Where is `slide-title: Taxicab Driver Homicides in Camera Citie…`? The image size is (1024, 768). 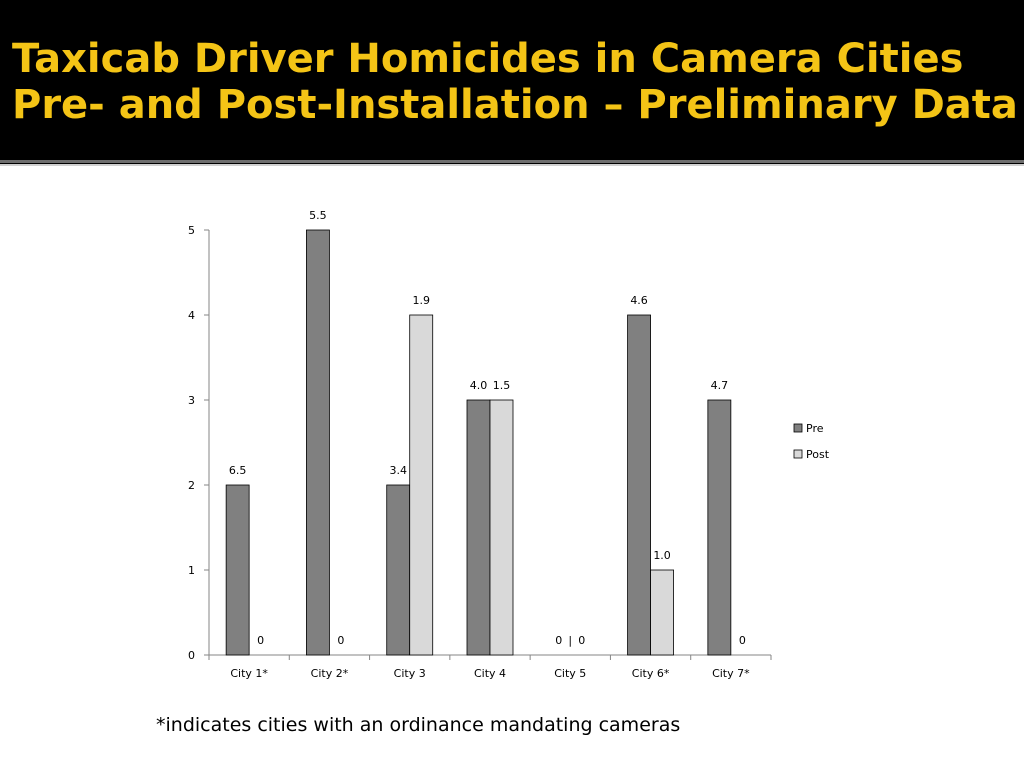 slide-title: Taxicab Driver Homicides in Camera Citie… is located at coordinates (515, 82).